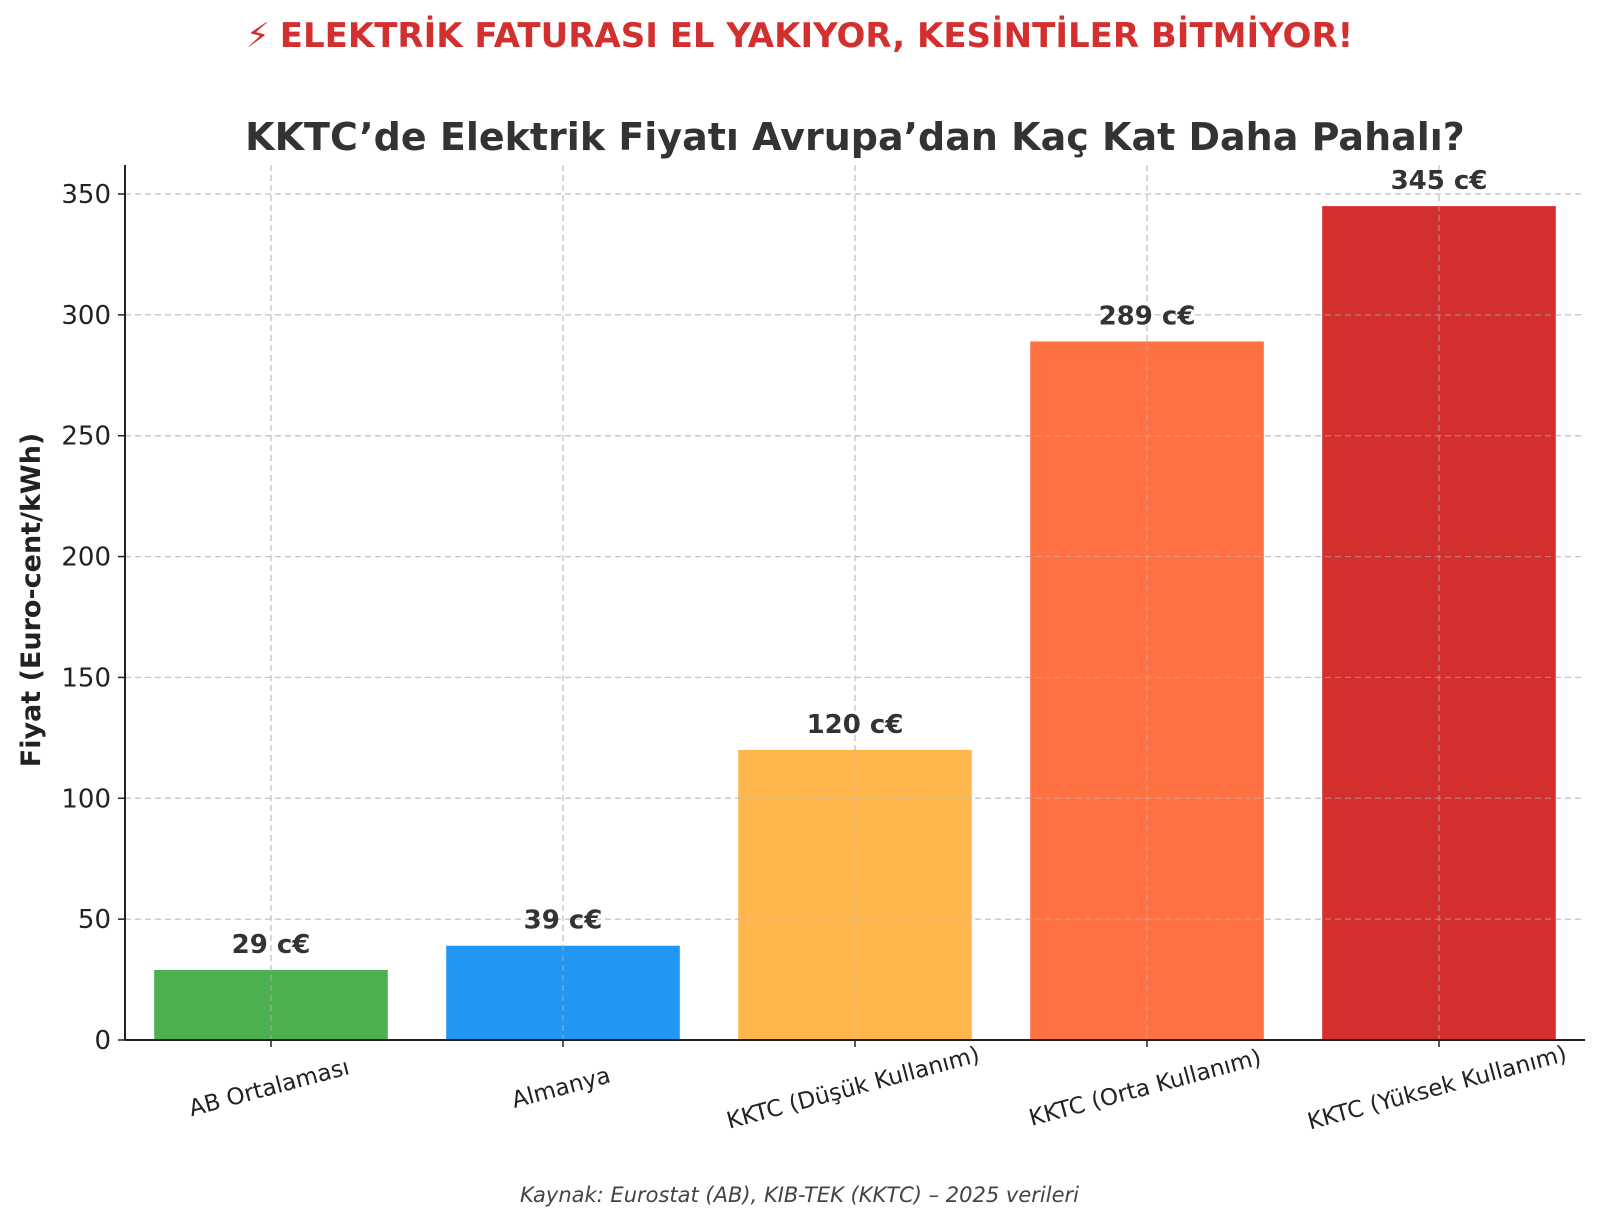  I want to click on x-tick-label: AB Ortalaması, so click(269, 1088).